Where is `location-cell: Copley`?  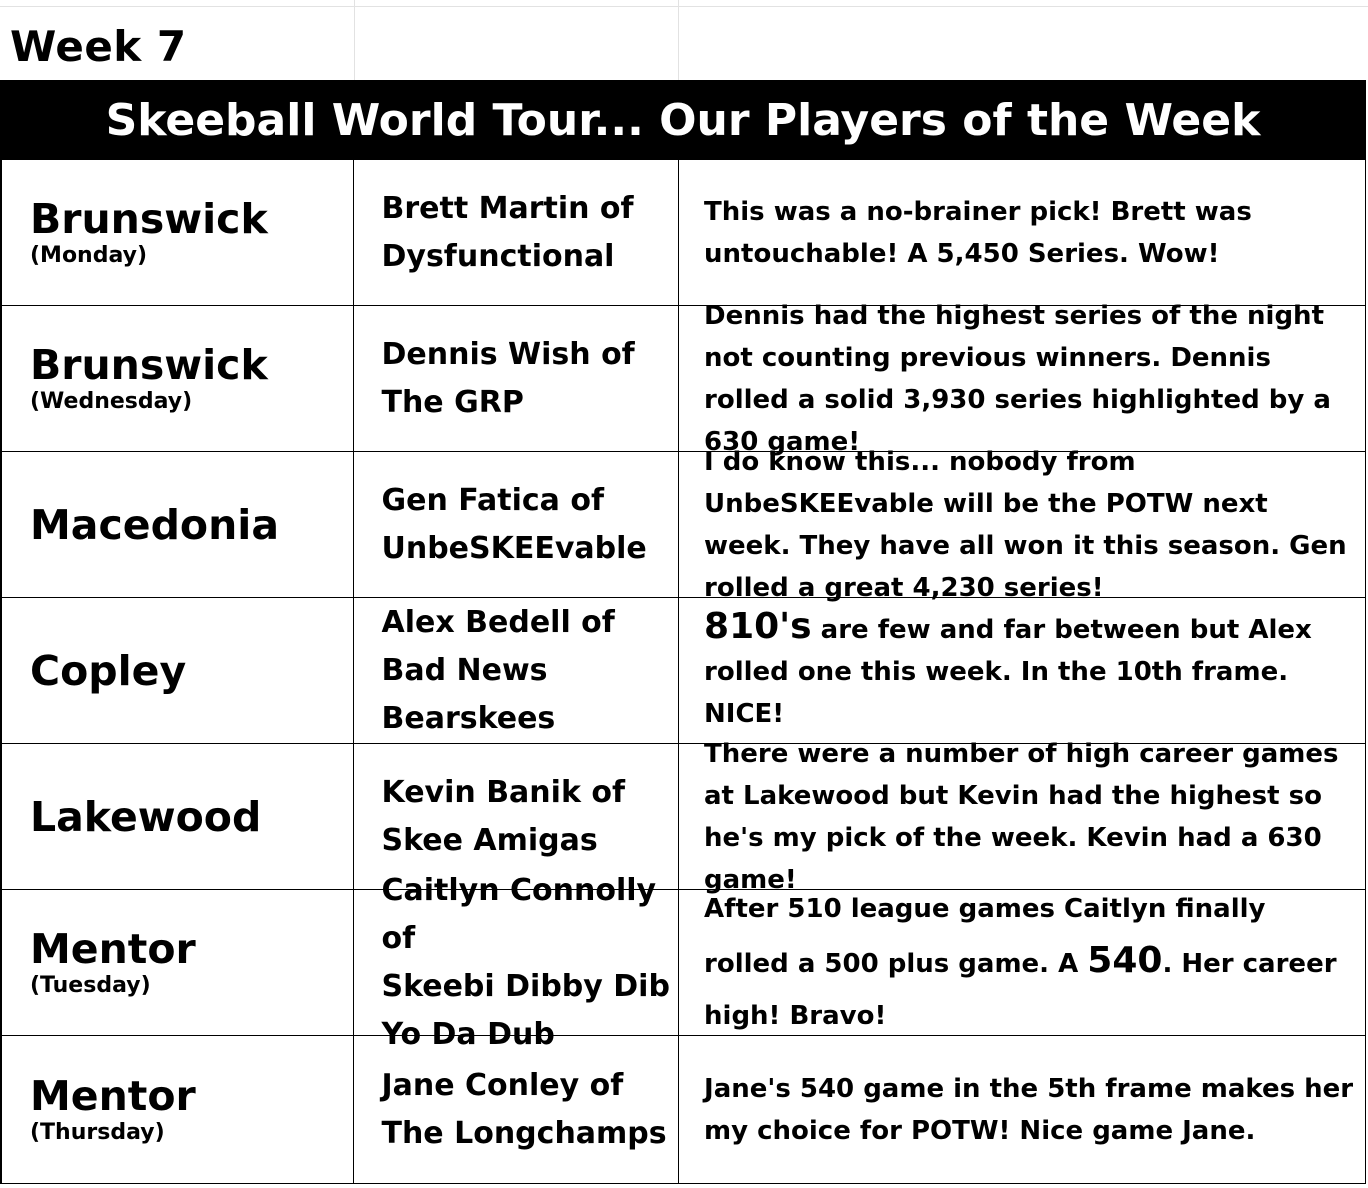 location-cell: Copley is located at coordinates (178, 670).